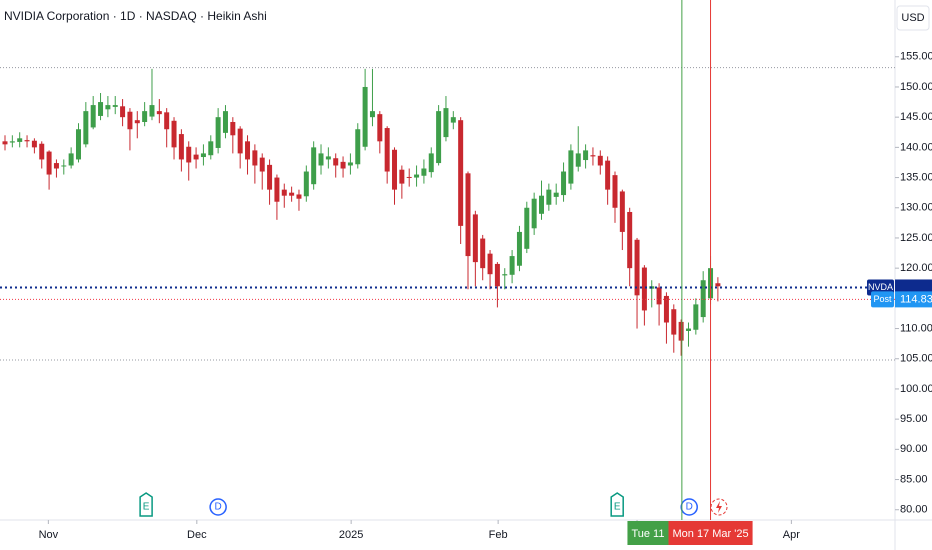 The image size is (932, 550). Describe the element at coordinates (916, 57) in the screenshot. I see `y-tick-label: 155.00` at that location.